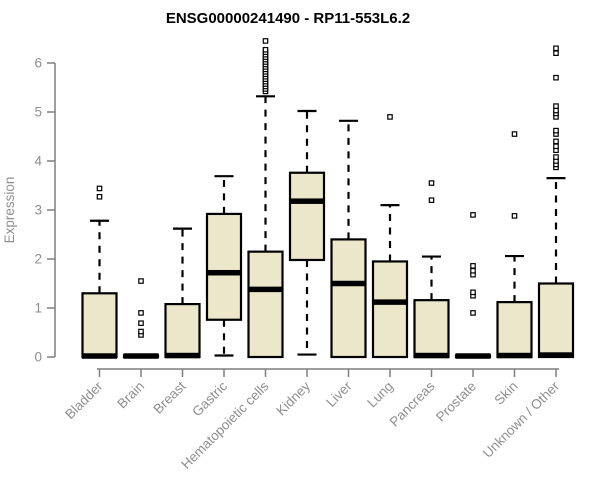  What do you see at coordinates (38, 63) in the screenshot?
I see `y-tick-label: 6` at bounding box center [38, 63].